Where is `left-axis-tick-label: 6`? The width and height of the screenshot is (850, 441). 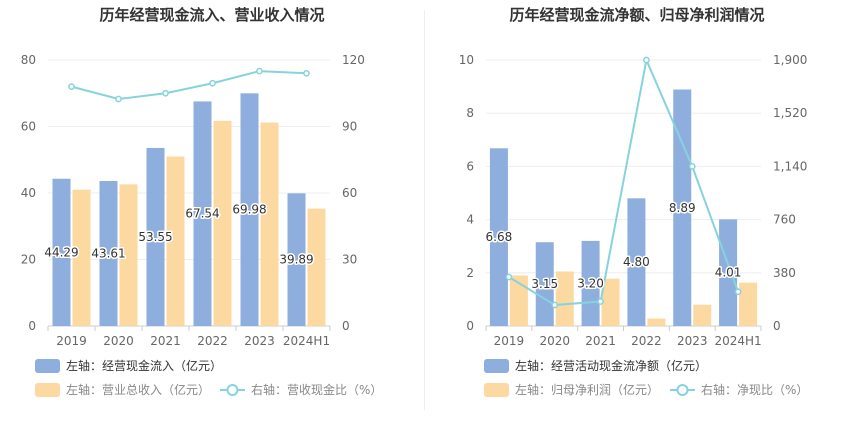
left-axis-tick-label: 6 is located at coordinates (470, 166).